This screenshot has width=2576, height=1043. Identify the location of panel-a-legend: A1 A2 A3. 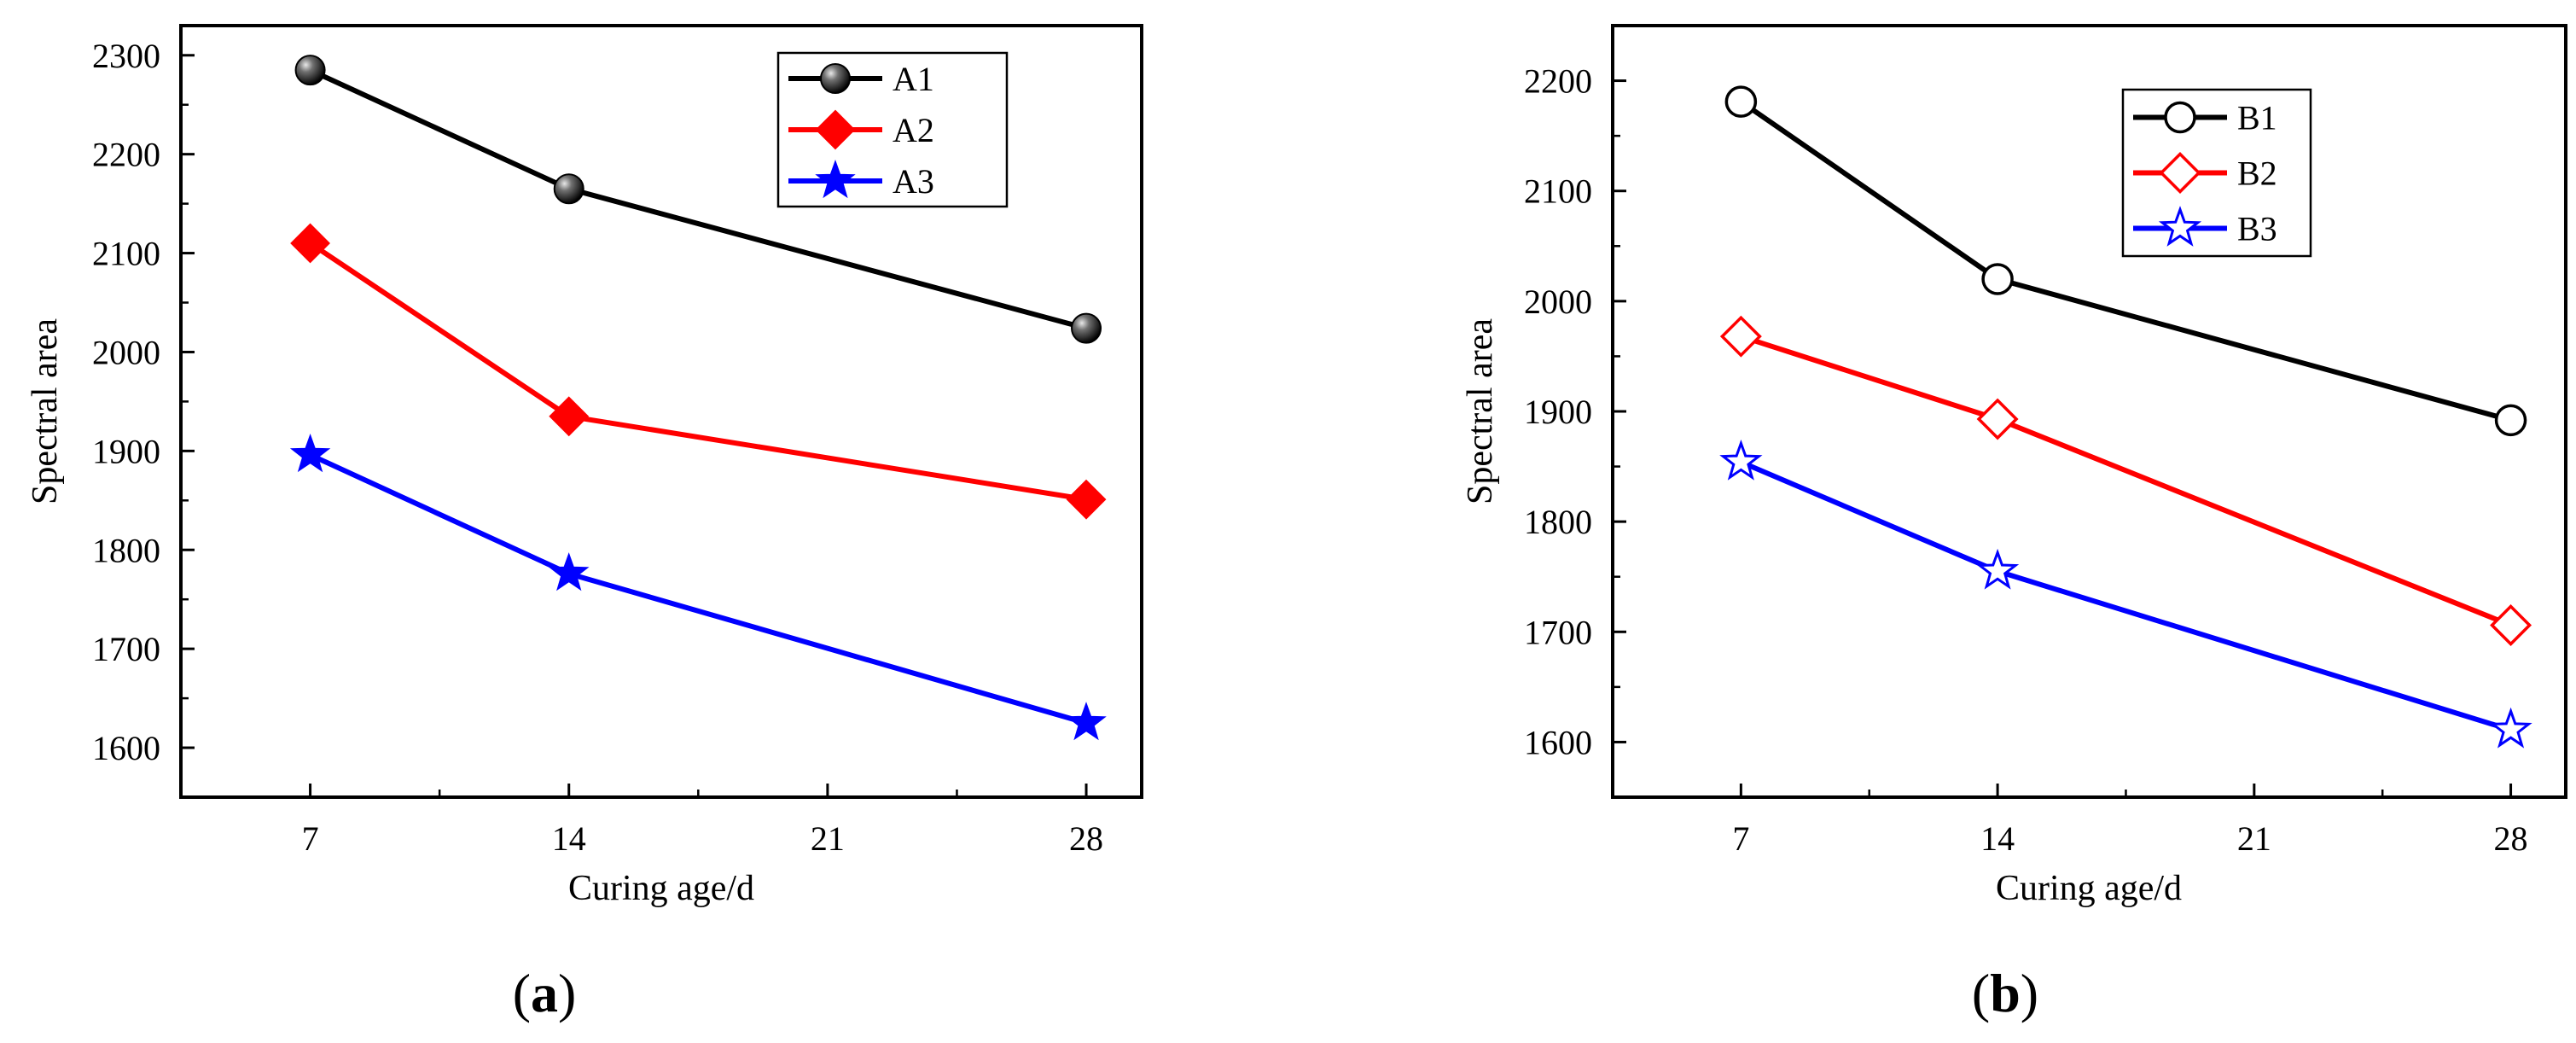
(892, 129).